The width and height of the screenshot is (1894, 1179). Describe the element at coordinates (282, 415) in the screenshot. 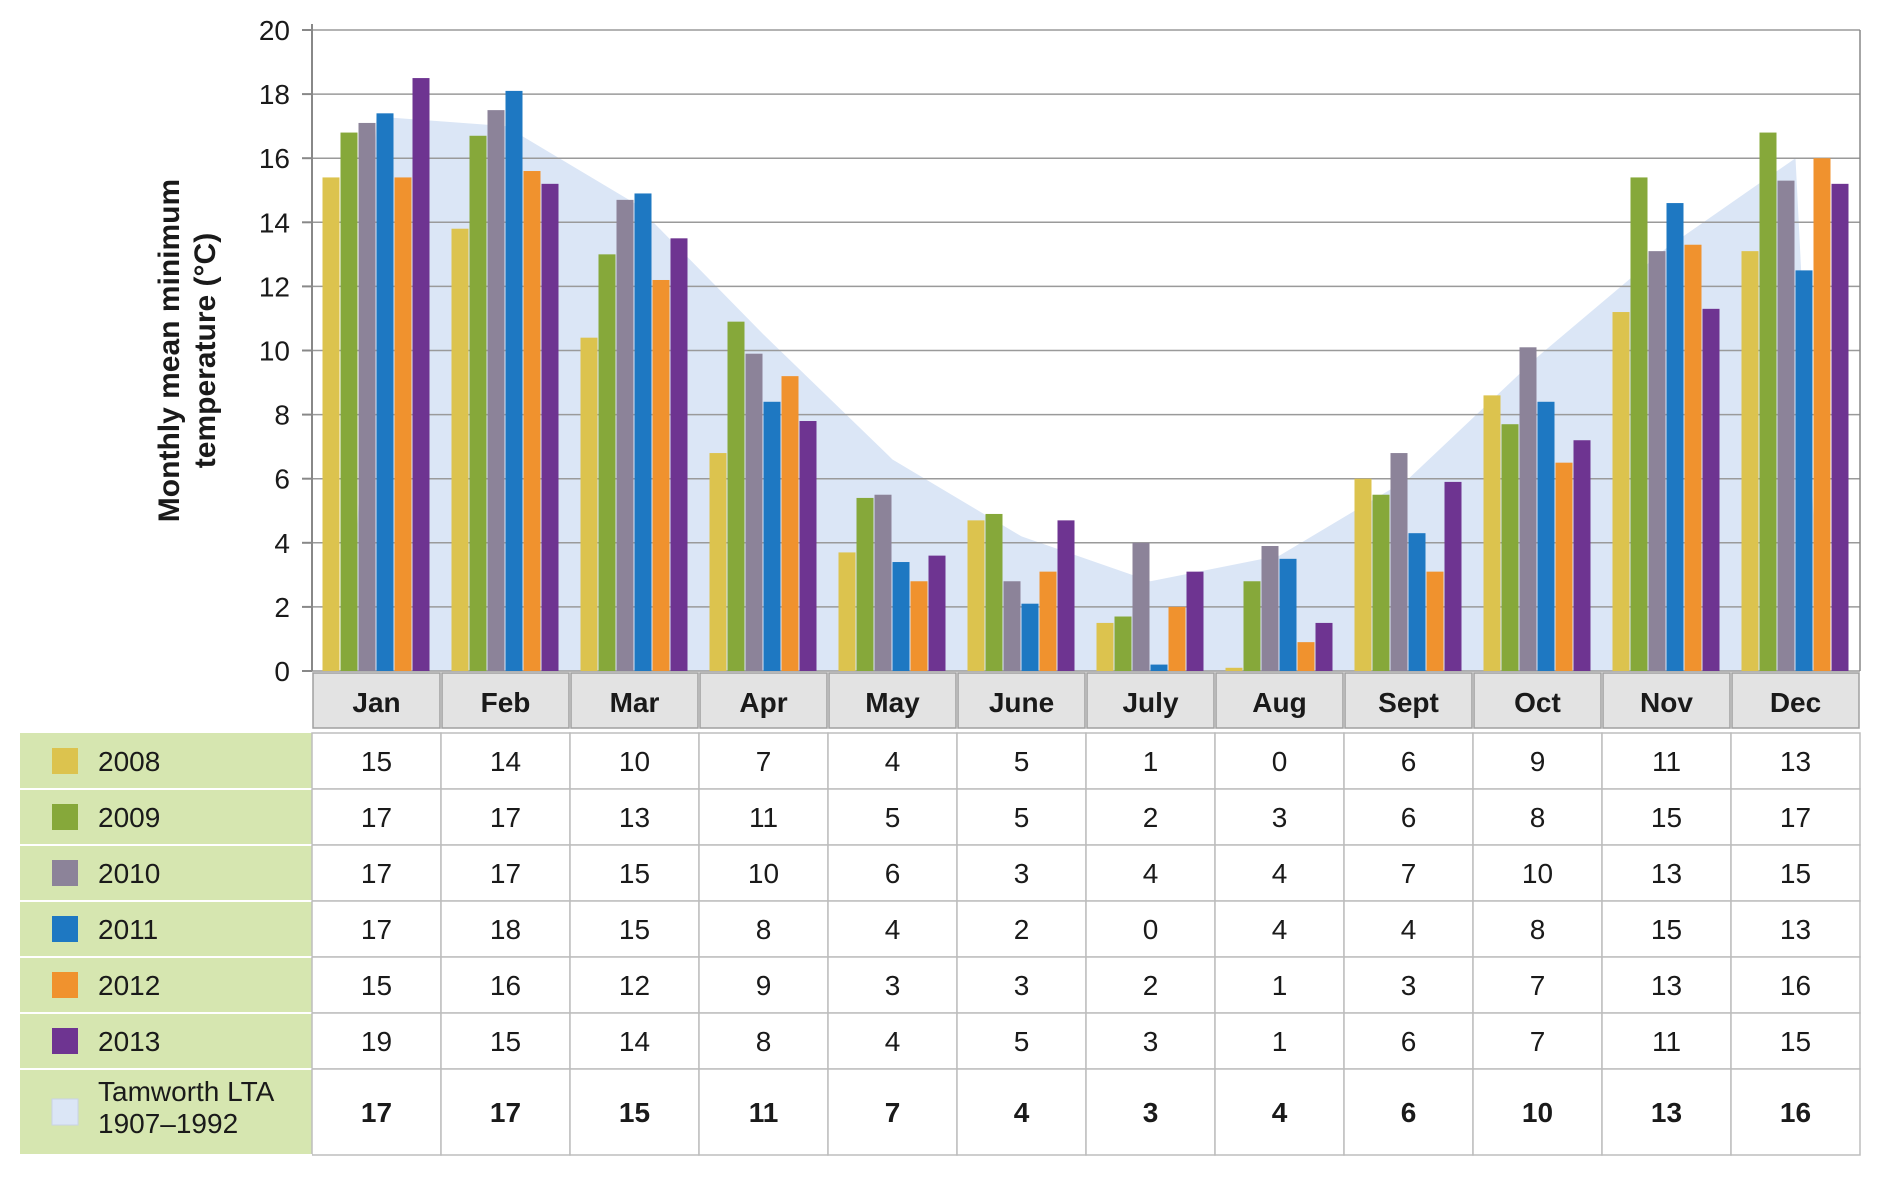

I see `y-tick-label: 8` at that location.